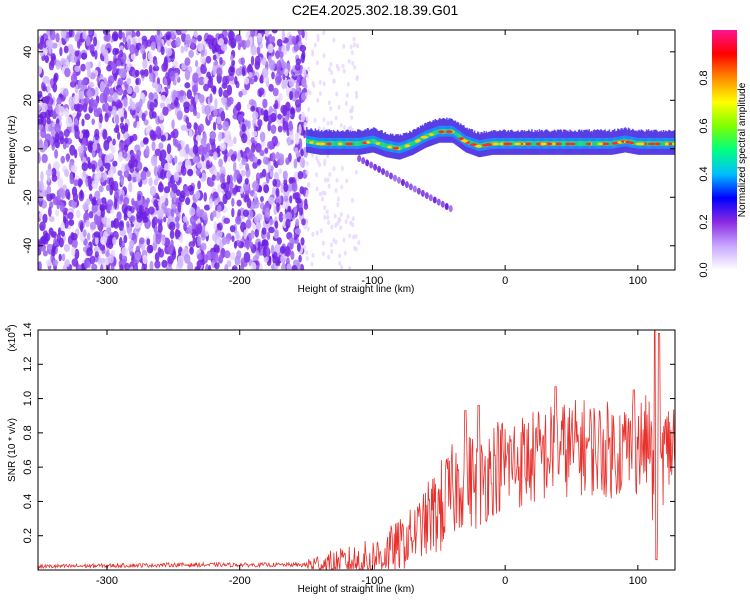 Image resolution: width=750 pixels, height=600 pixels. Describe the element at coordinates (28, 535) in the screenshot. I see `y-tick-label: 0.2` at that location.